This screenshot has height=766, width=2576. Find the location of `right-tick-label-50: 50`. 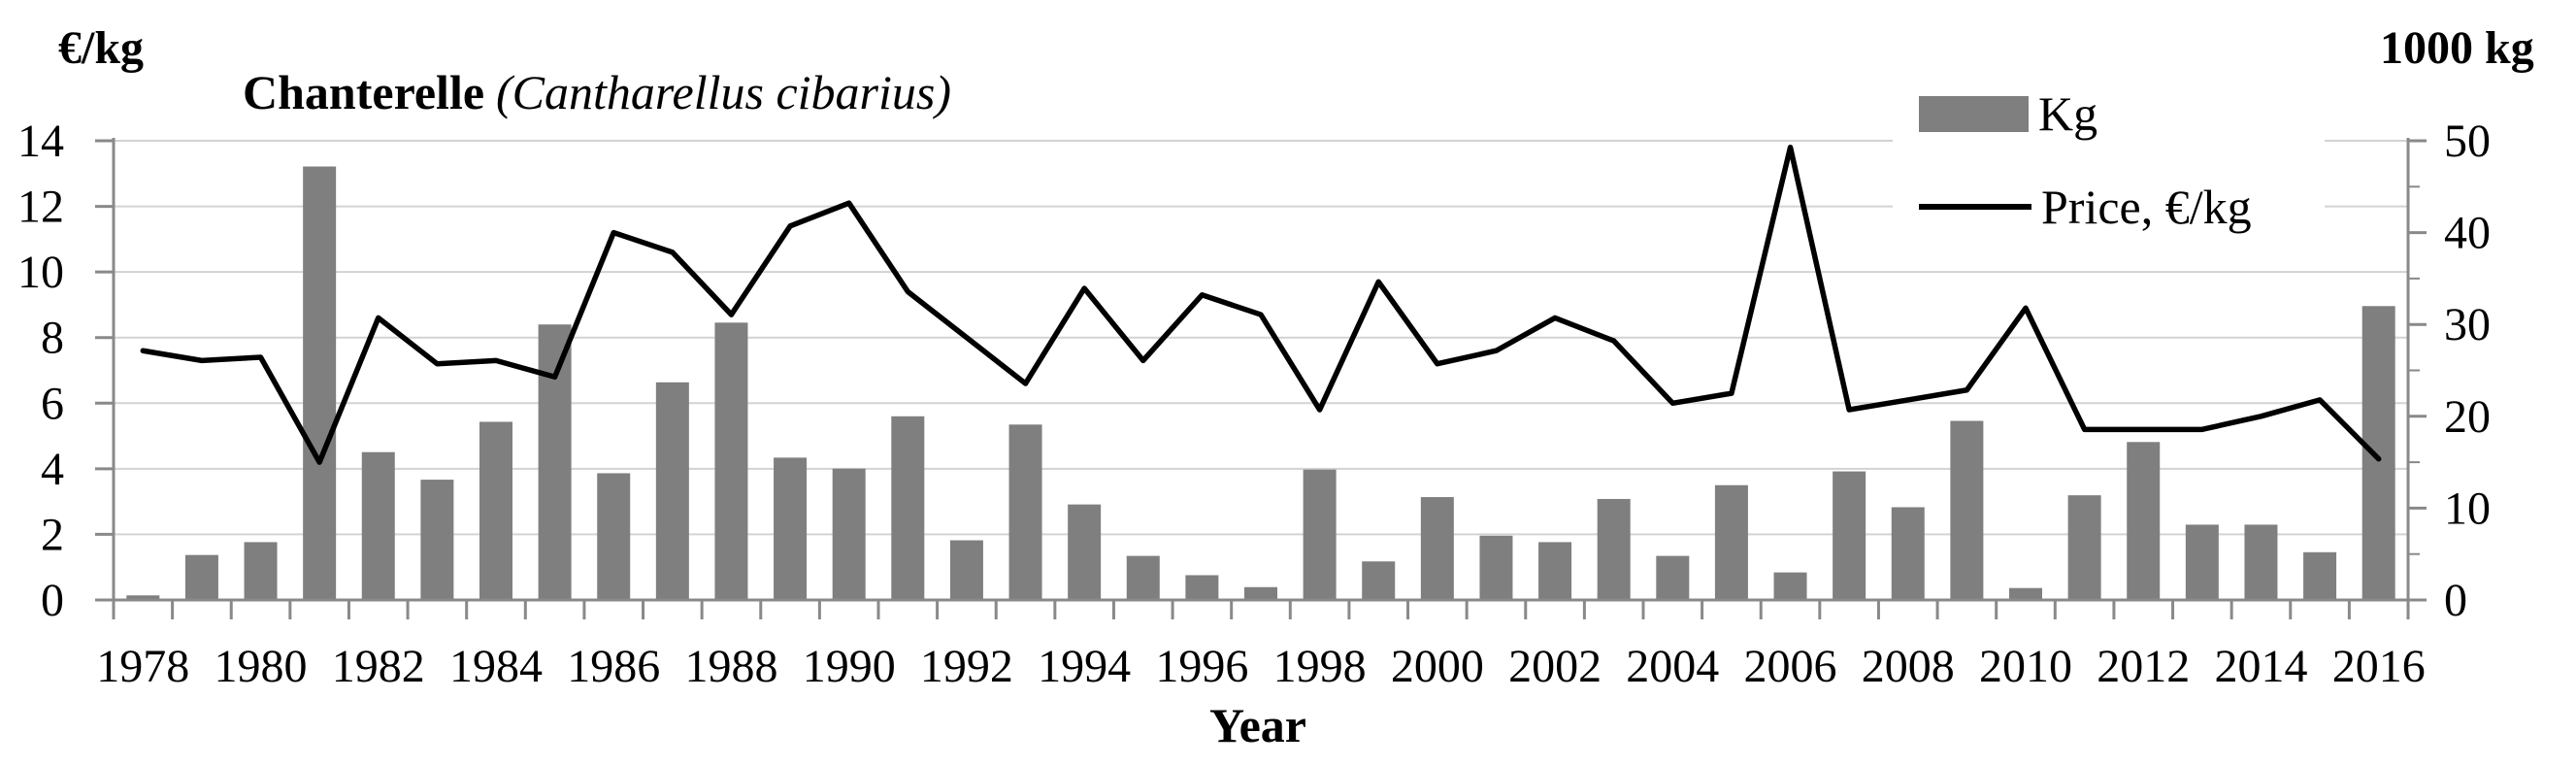

right-tick-label-50: 50 is located at coordinates (2467, 141).